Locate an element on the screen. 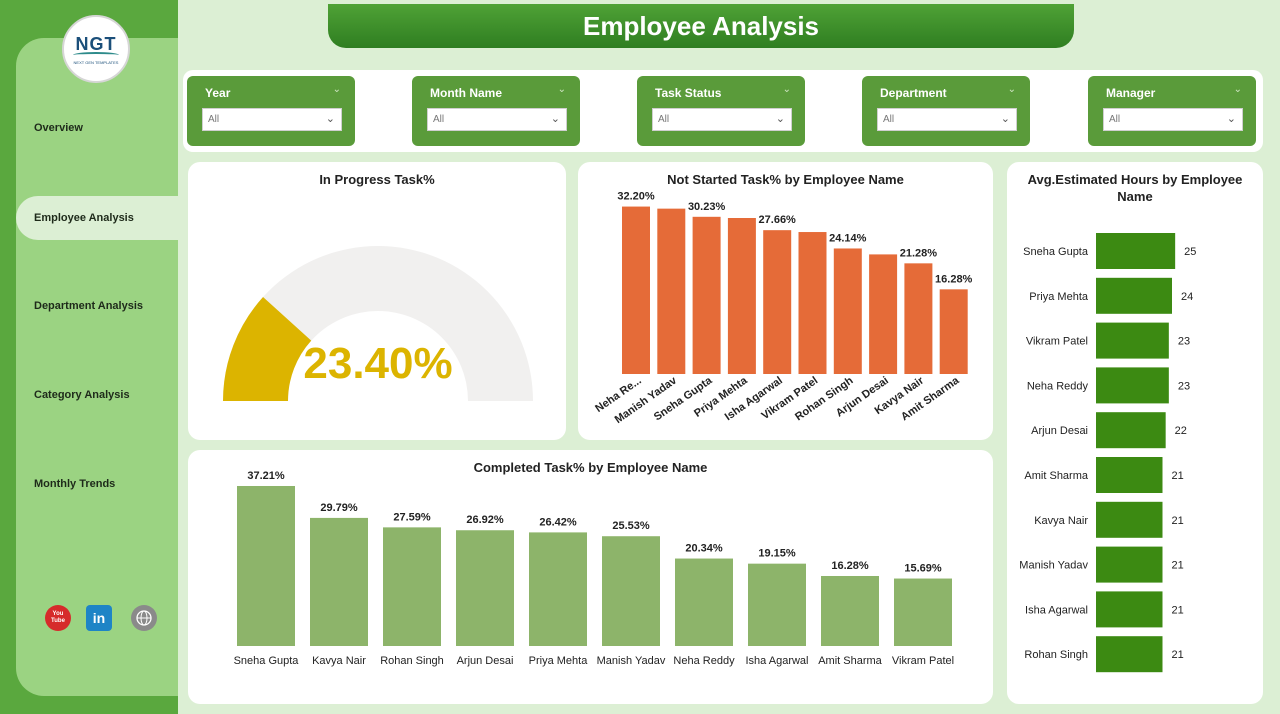 The width and height of the screenshot is (1280, 714). data-label: 37.21% is located at coordinates (266, 476).